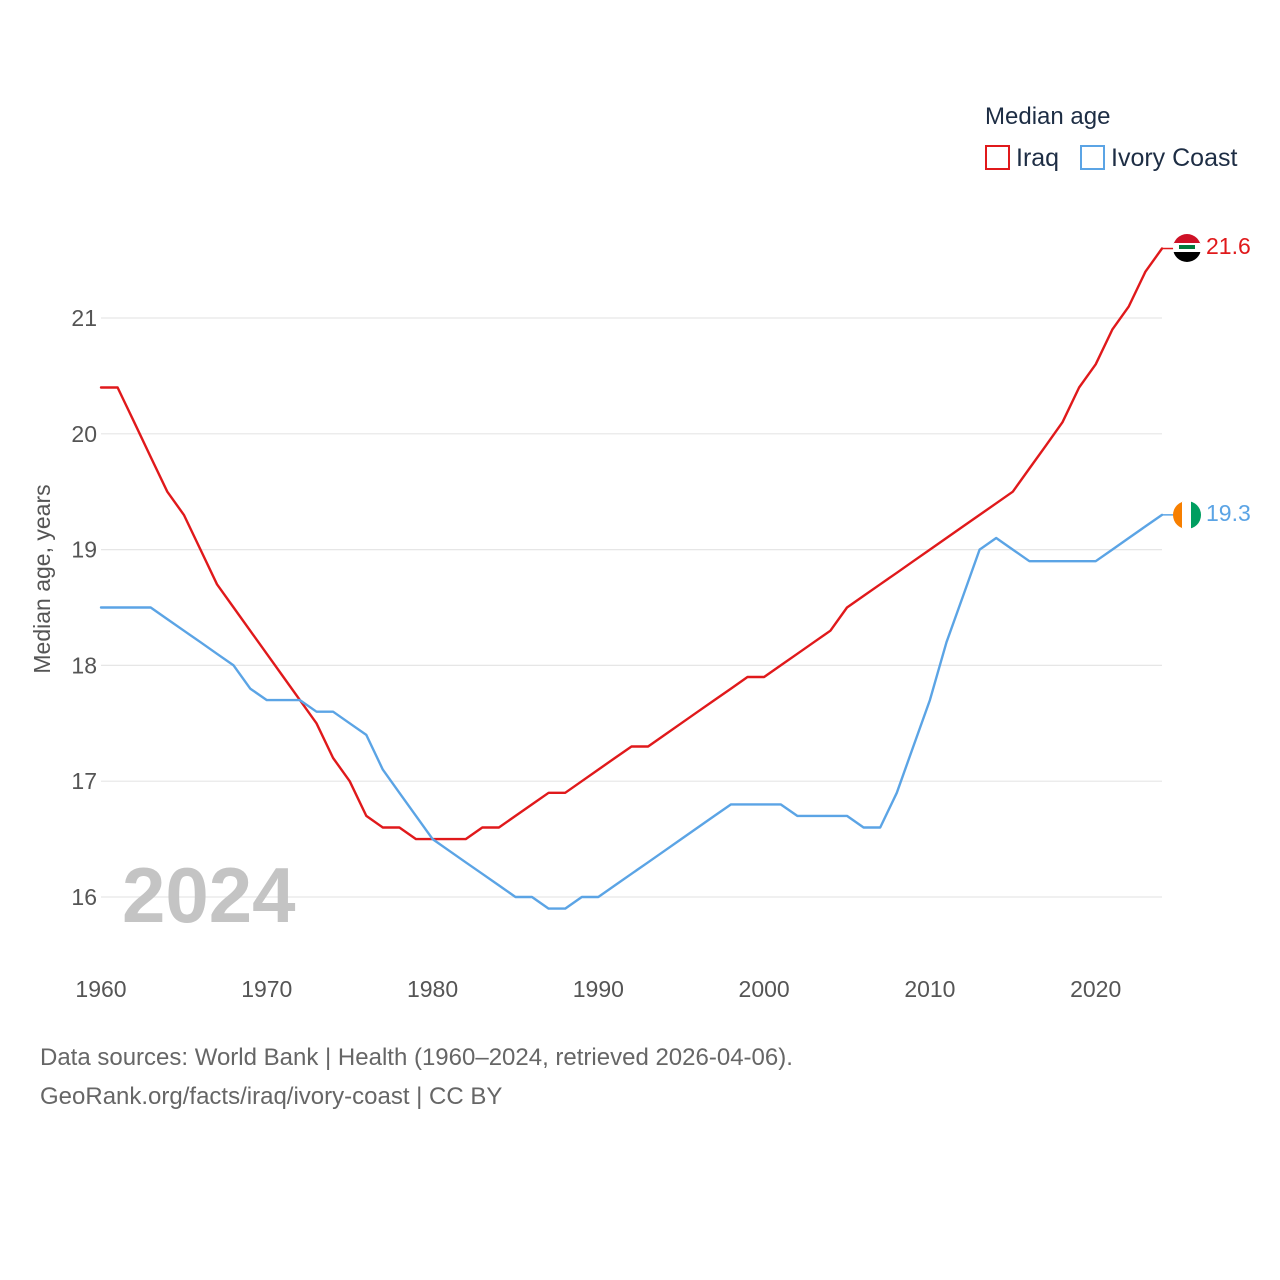 The image size is (1280, 1280). What do you see at coordinates (100, 989) in the screenshot?
I see `x-tick-label: 1960` at bounding box center [100, 989].